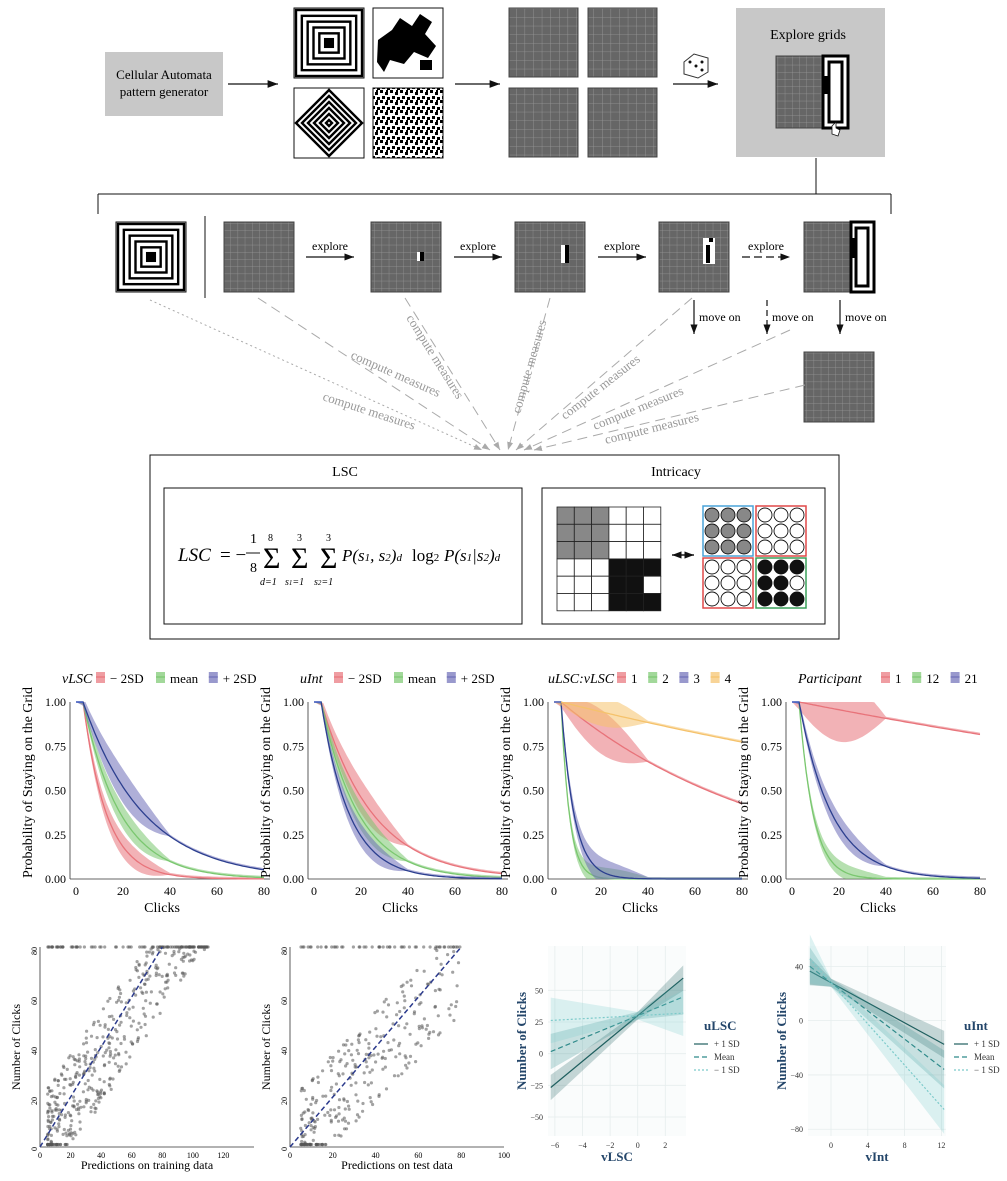 The height and width of the screenshot is (1181, 1007). Describe the element at coordinates (987, 1070) in the screenshot. I see `legend-item: − 1 SD` at that location.